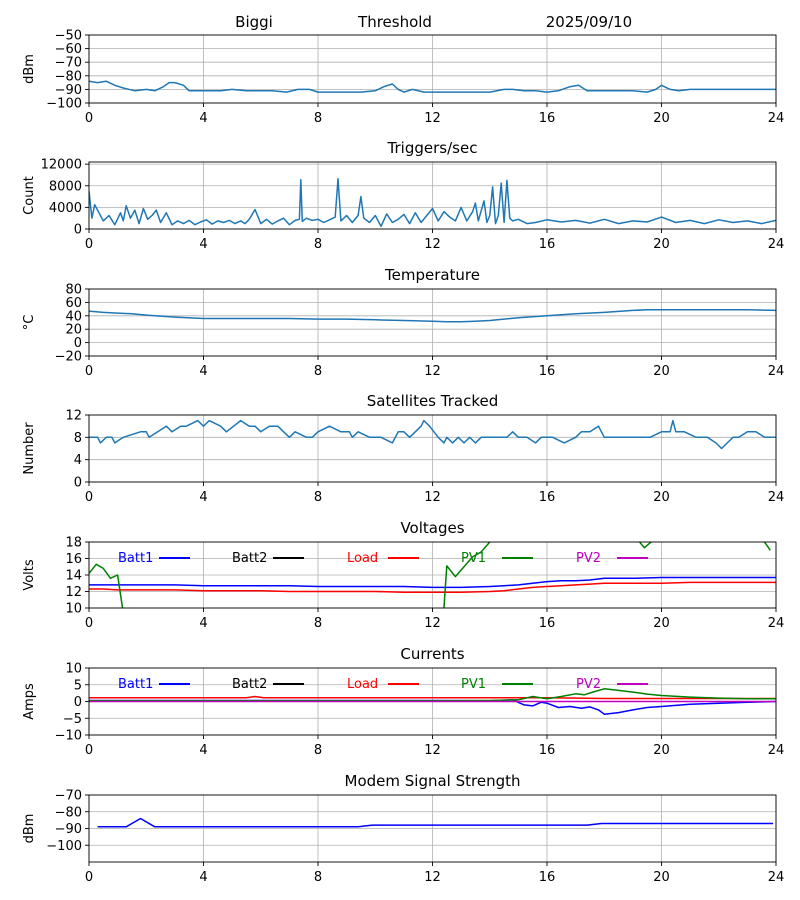  What do you see at coordinates (433, 781) in the screenshot?
I see `chart-title: Modem Signal Strength` at bounding box center [433, 781].